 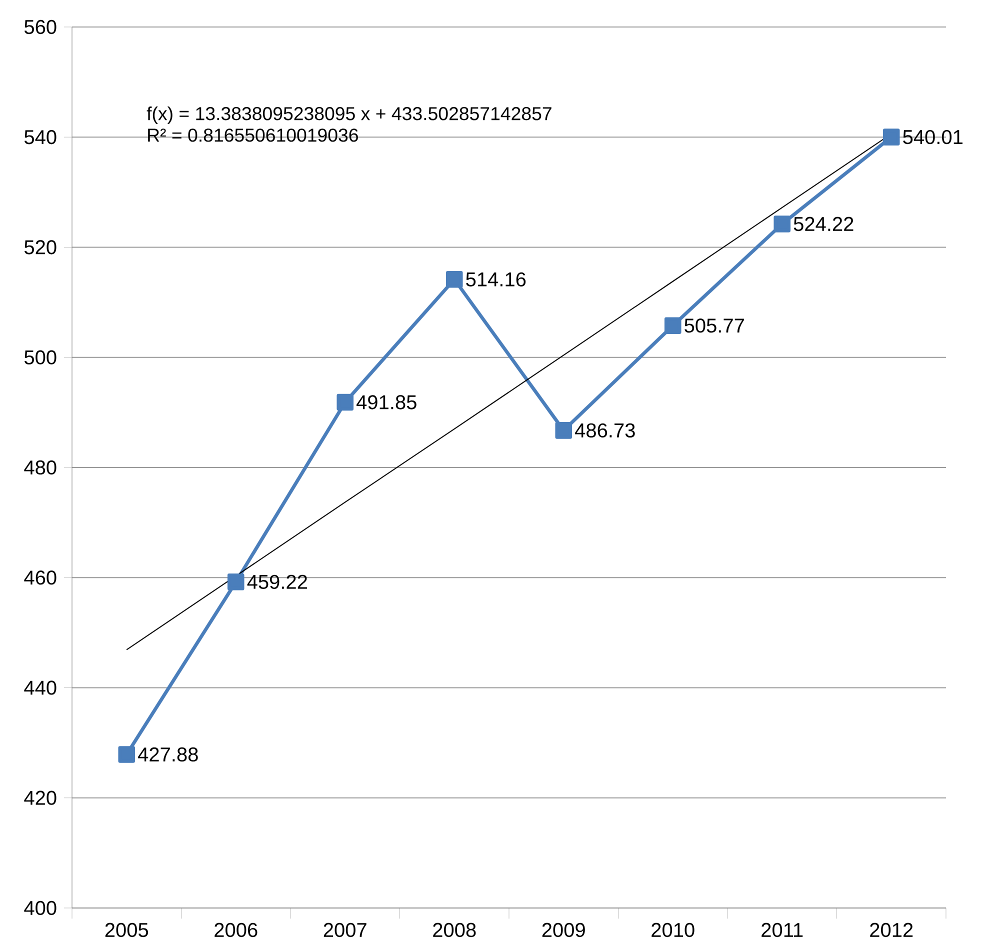 What do you see at coordinates (563, 930) in the screenshot?
I see `x-tick-label: 2009` at bounding box center [563, 930].